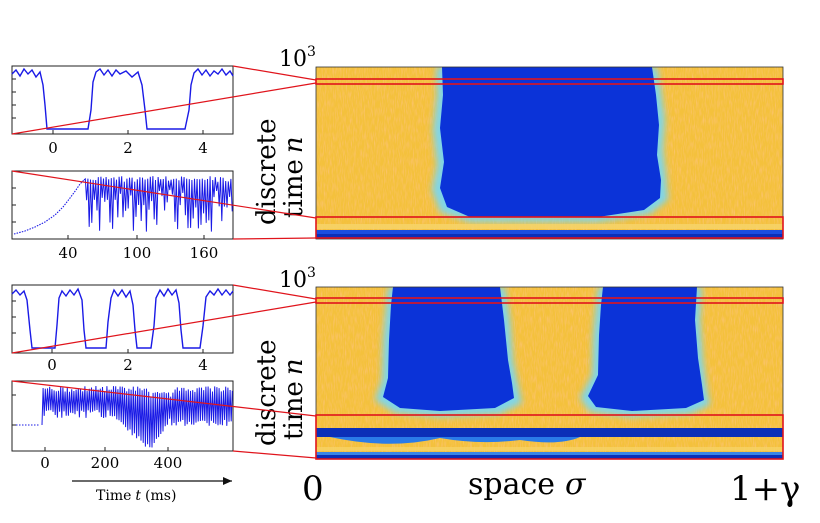 This screenshot has width=820, height=523. I want to click on inset-3-tick-1: 2, so click(128, 365).